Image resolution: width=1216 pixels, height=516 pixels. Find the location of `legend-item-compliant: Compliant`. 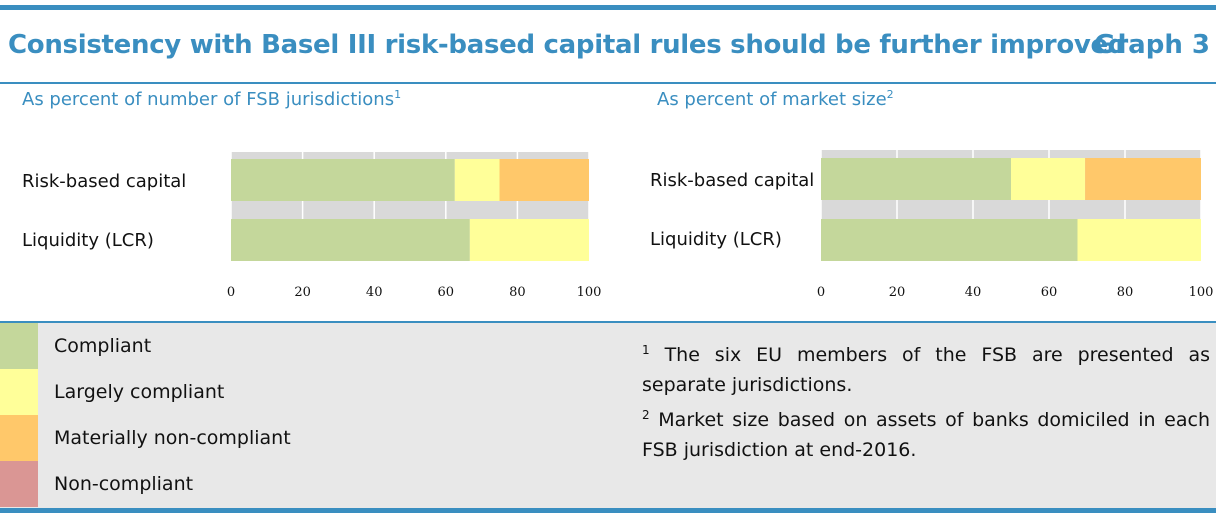

legend-item-compliant: Compliant is located at coordinates (300, 346).